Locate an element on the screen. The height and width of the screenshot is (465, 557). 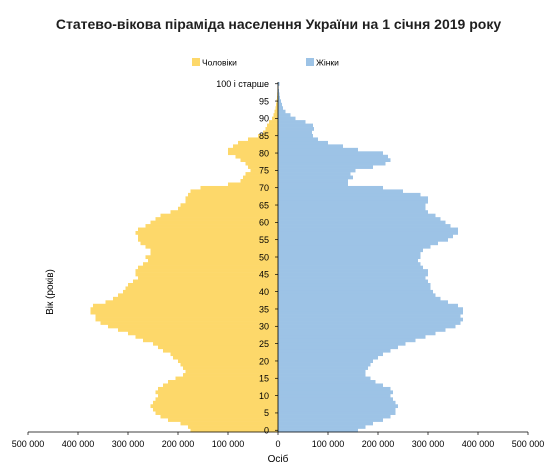
y-tick-label: 65 is located at coordinates (264, 205).